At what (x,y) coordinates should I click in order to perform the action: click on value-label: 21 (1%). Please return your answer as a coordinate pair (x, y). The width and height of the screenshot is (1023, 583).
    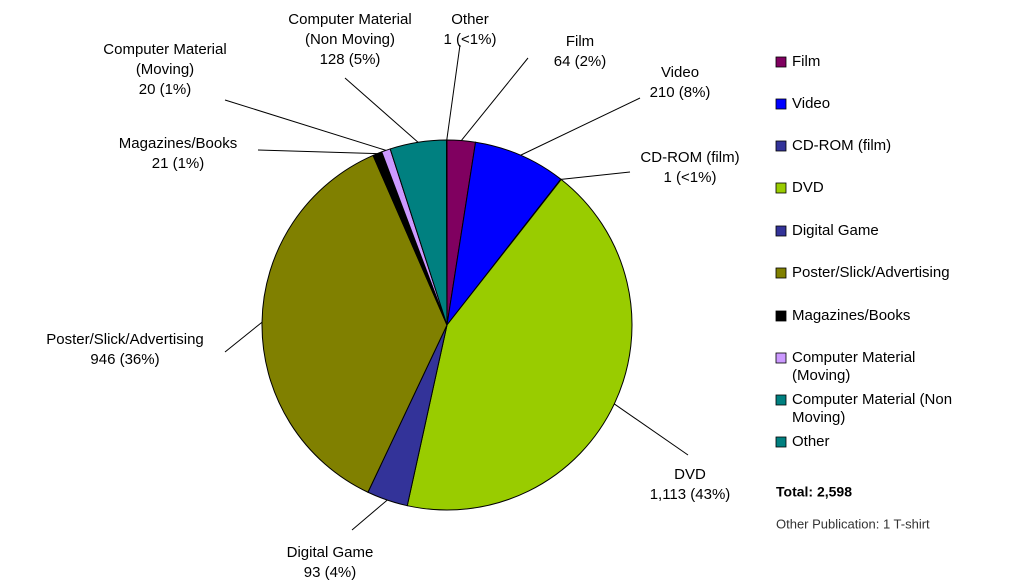
    Looking at the image, I should click on (178, 163).